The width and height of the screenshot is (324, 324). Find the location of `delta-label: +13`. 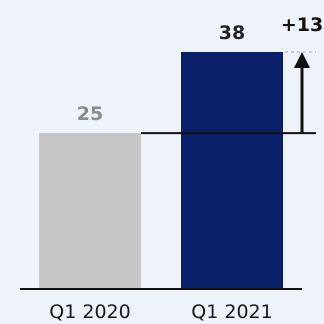

delta-label: +13 is located at coordinates (302, 25).